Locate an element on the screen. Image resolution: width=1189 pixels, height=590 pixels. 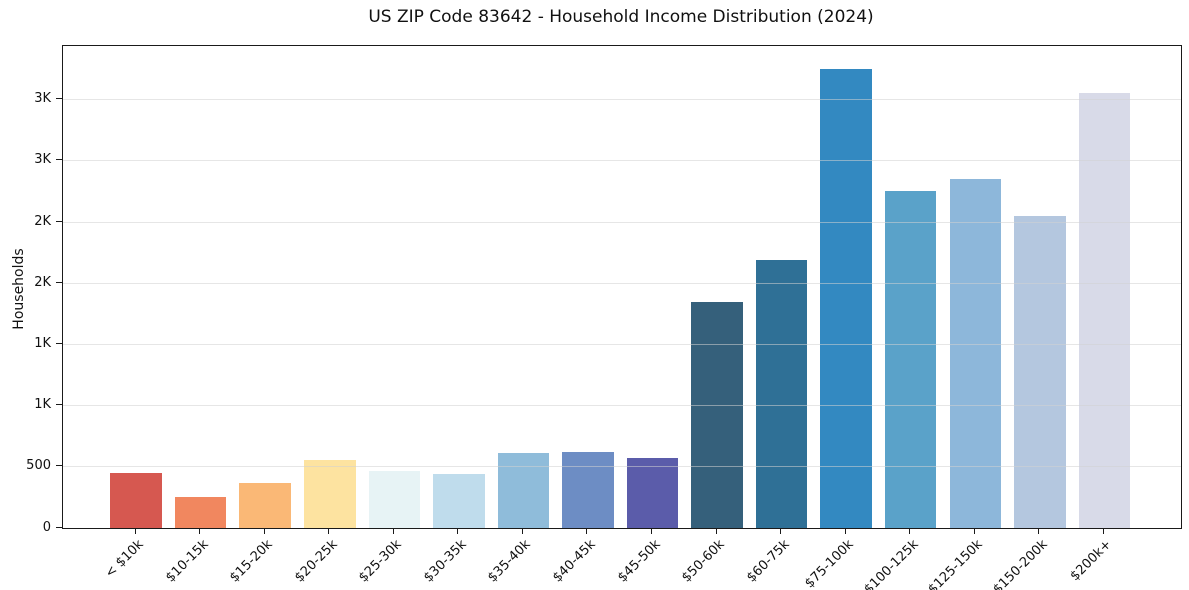
x-tick-label: $150-200k is located at coordinates (1020, 563).